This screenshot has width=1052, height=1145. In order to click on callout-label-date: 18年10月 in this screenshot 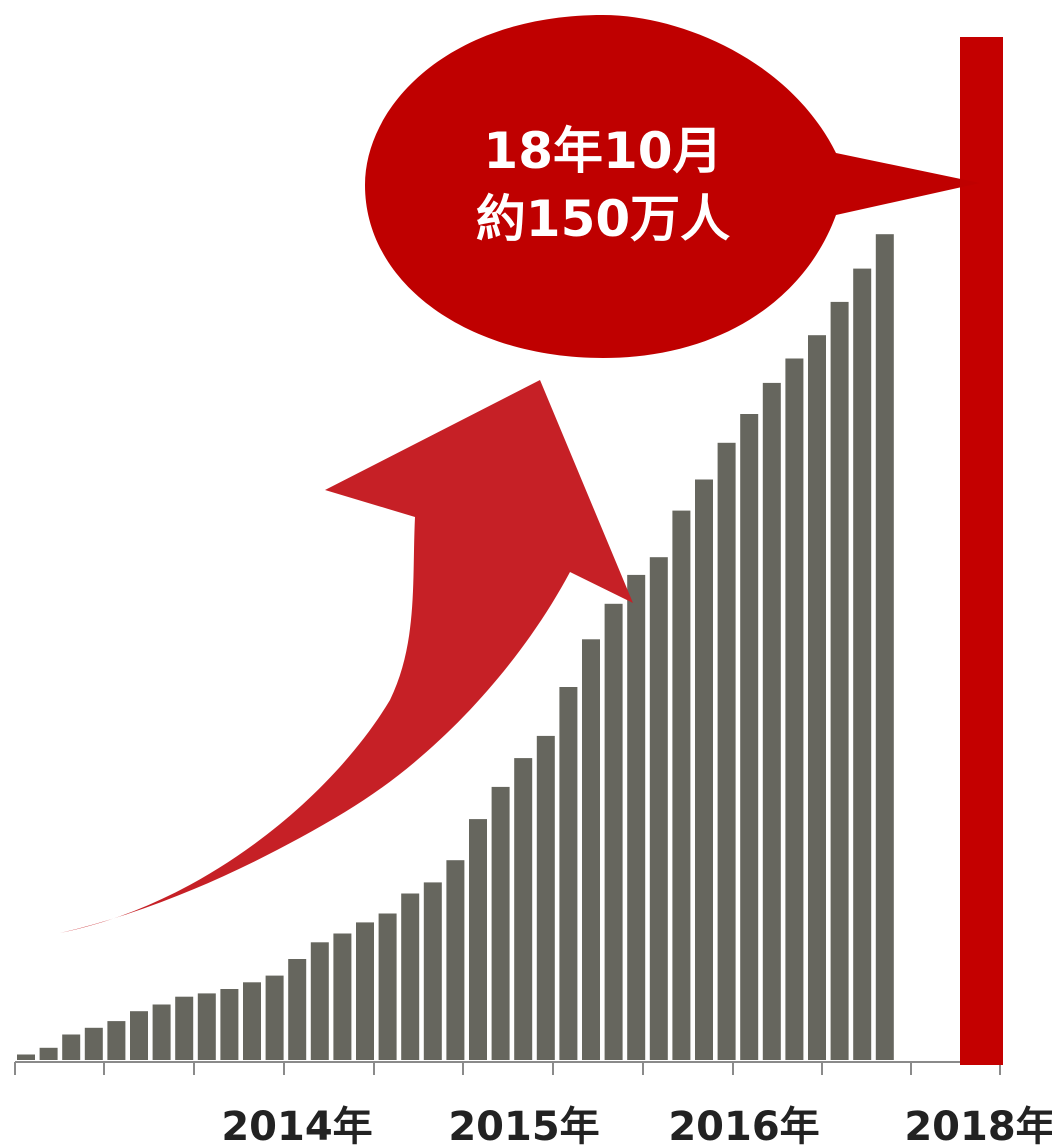, I will do `click(602, 151)`.